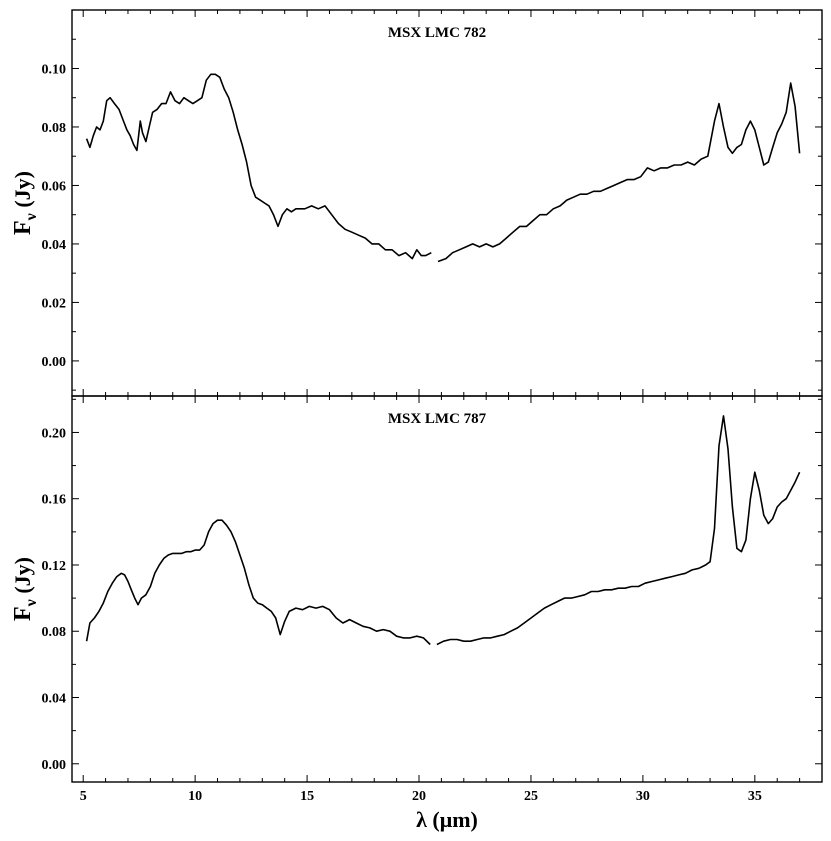 The height and width of the screenshot is (841, 831). What do you see at coordinates (54, 433) in the screenshot?
I see `y-tick-label: 0.20` at bounding box center [54, 433].